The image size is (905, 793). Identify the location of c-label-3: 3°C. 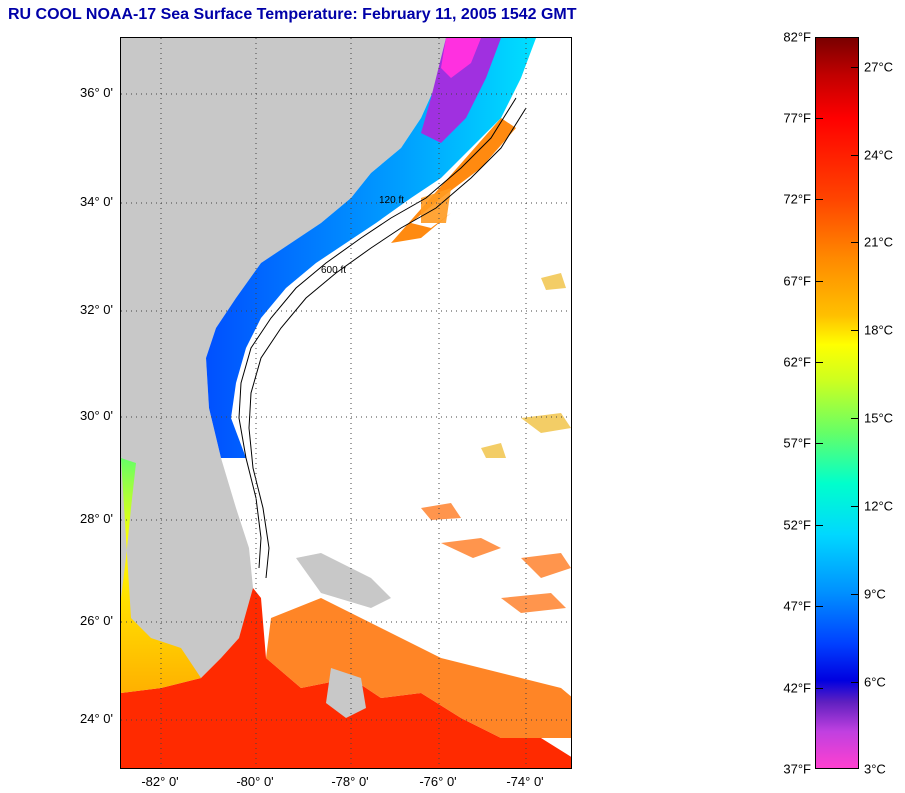
(875, 769).